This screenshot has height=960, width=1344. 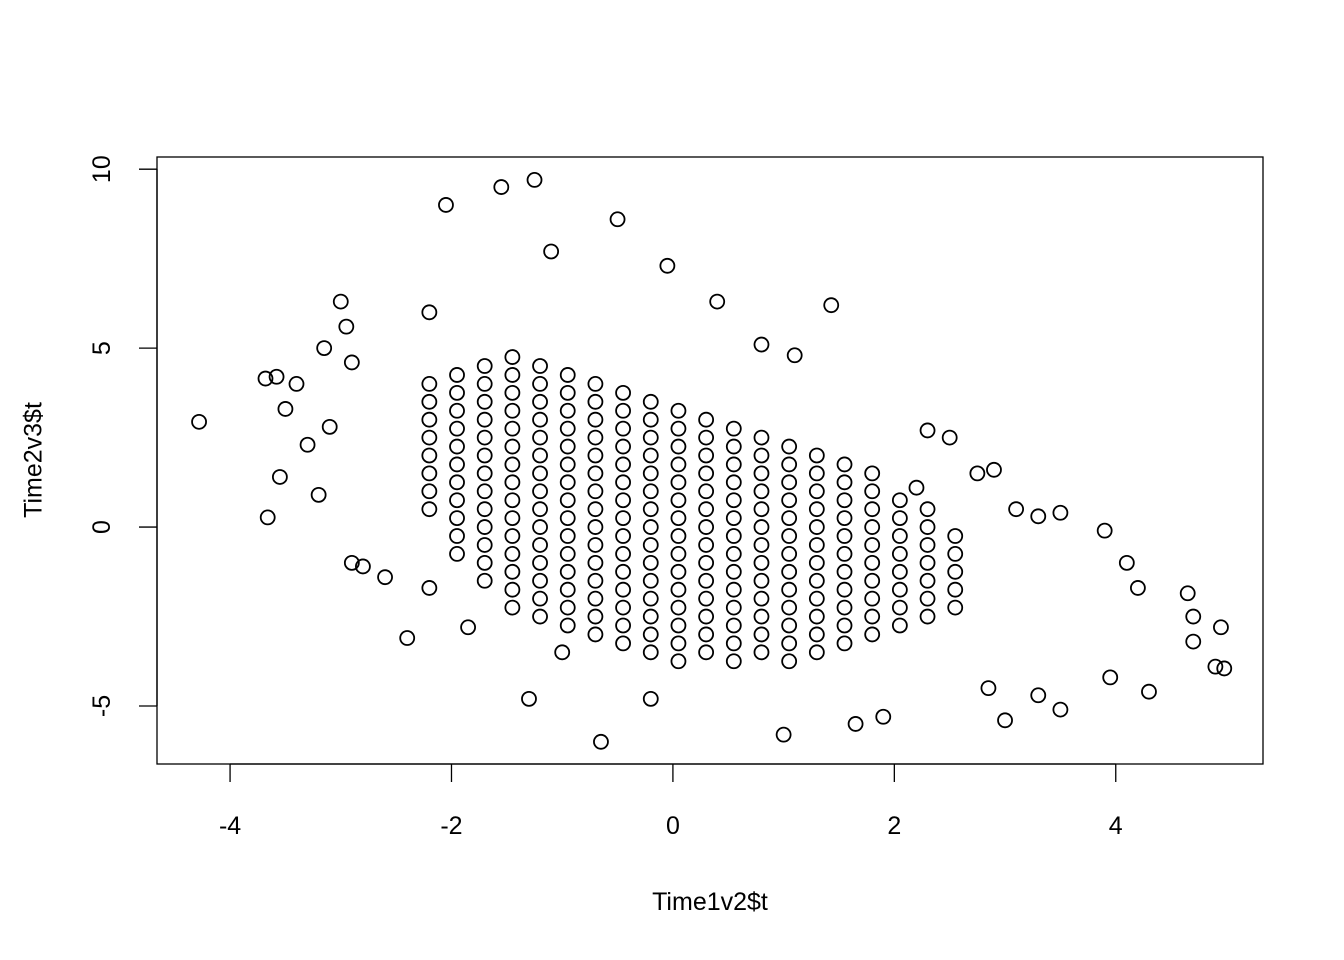 What do you see at coordinates (1116, 826) in the screenshot?
I see `x-tick-label: 4` at bounding box center [1116, 826].